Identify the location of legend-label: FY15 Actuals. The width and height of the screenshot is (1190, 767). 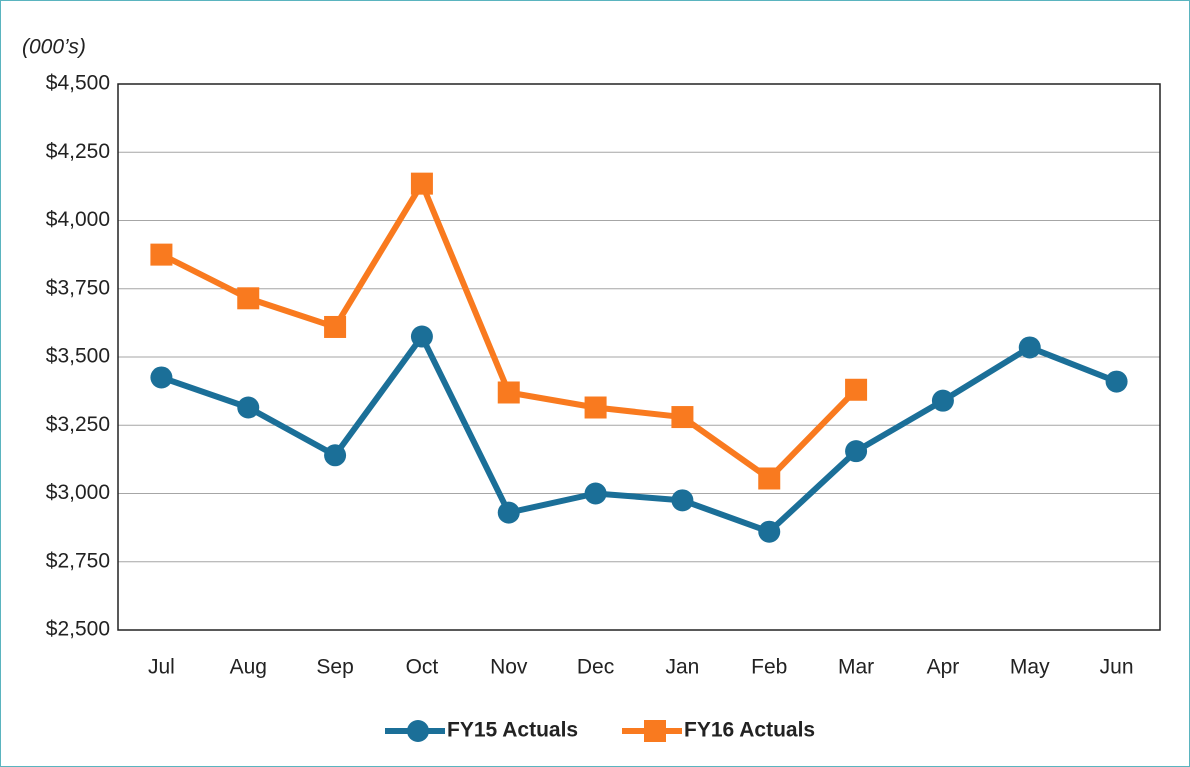
(512, 730).